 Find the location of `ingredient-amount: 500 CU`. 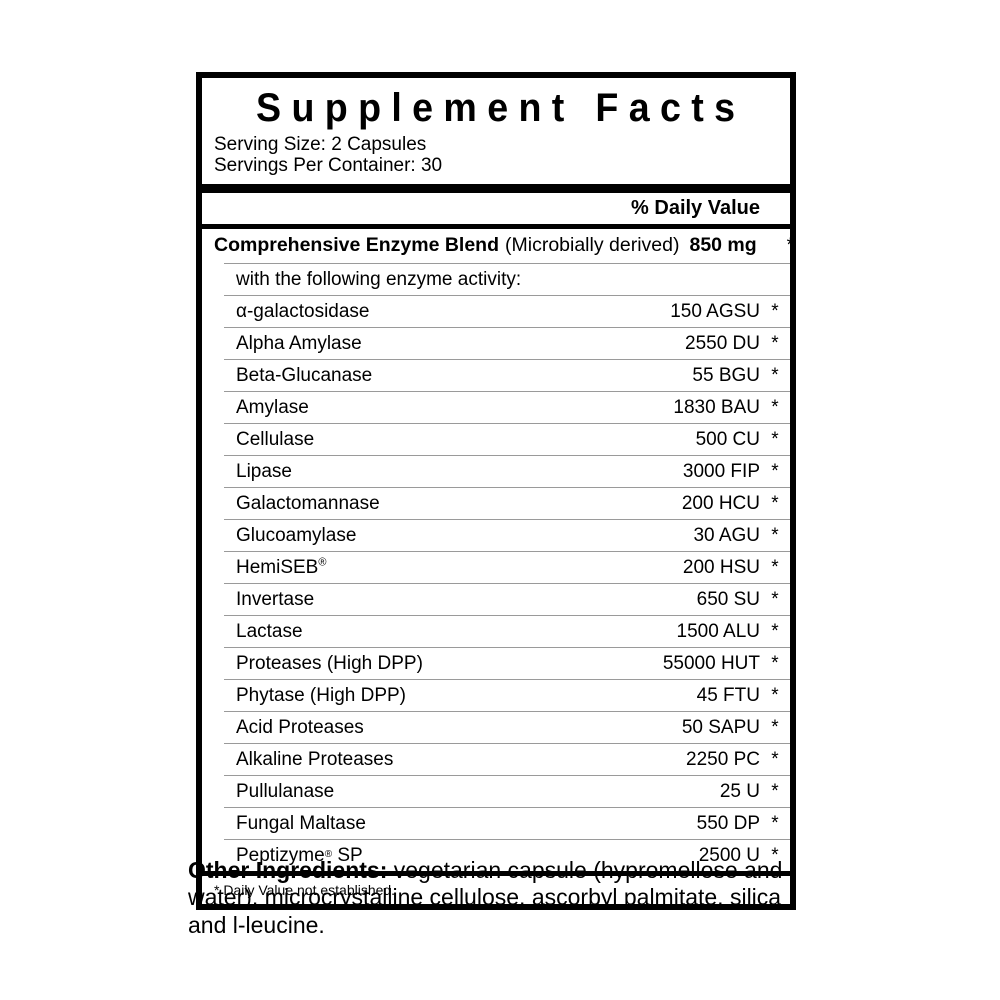

ingredient-amount: 500 CU is located at coordinates (727, 439).